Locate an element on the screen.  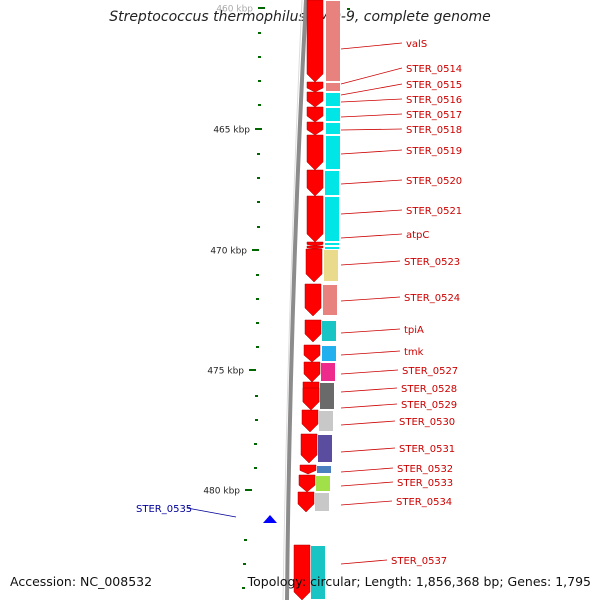
gene-label: STER_0531 is located at coordinates (427, 449).